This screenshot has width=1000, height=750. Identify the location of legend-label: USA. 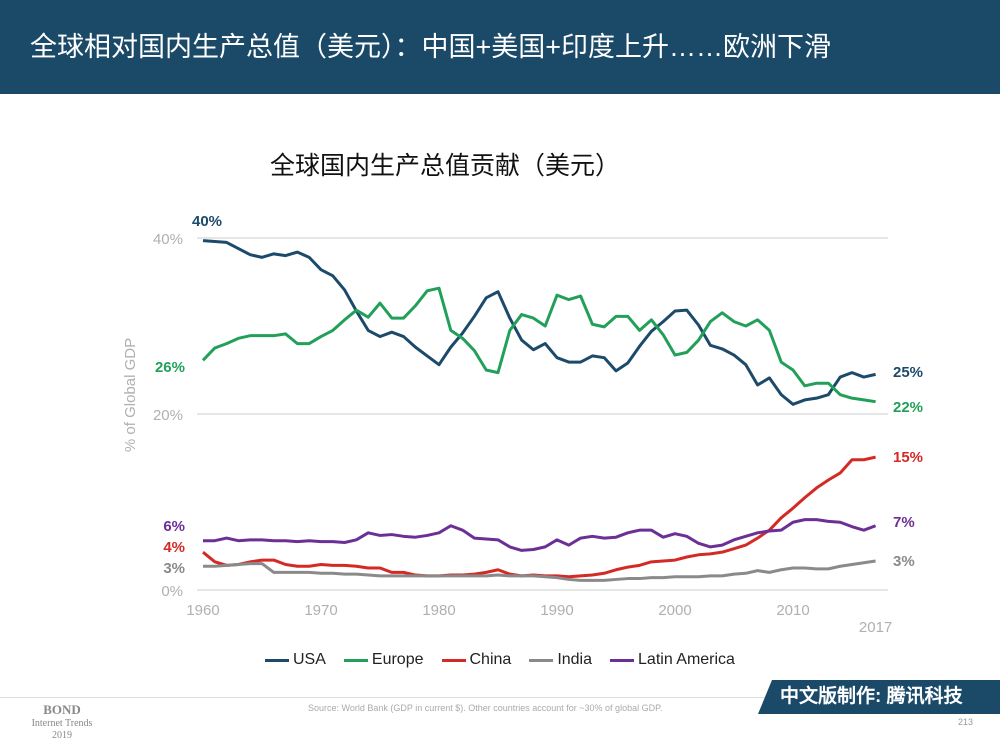
(309, 659).